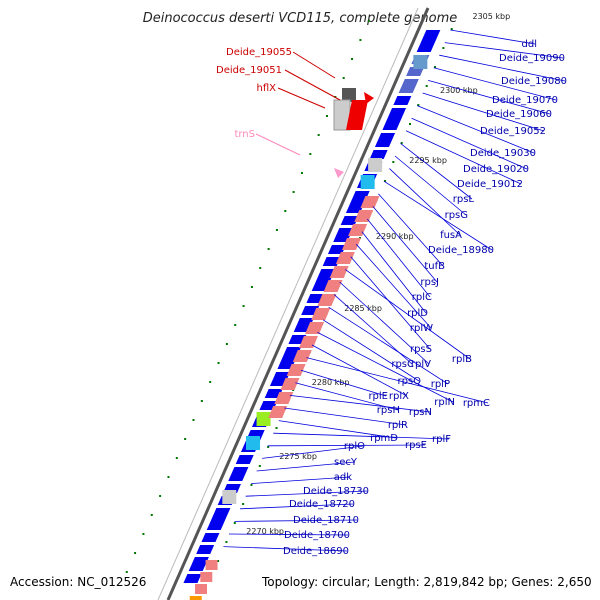 Image resolution: width=600 pixels, height=600 pixels. What do you see at coordinates (525, 100) in the screenshot?
I see `gene-label: Deide_19070` at bounding box center [525, 100].